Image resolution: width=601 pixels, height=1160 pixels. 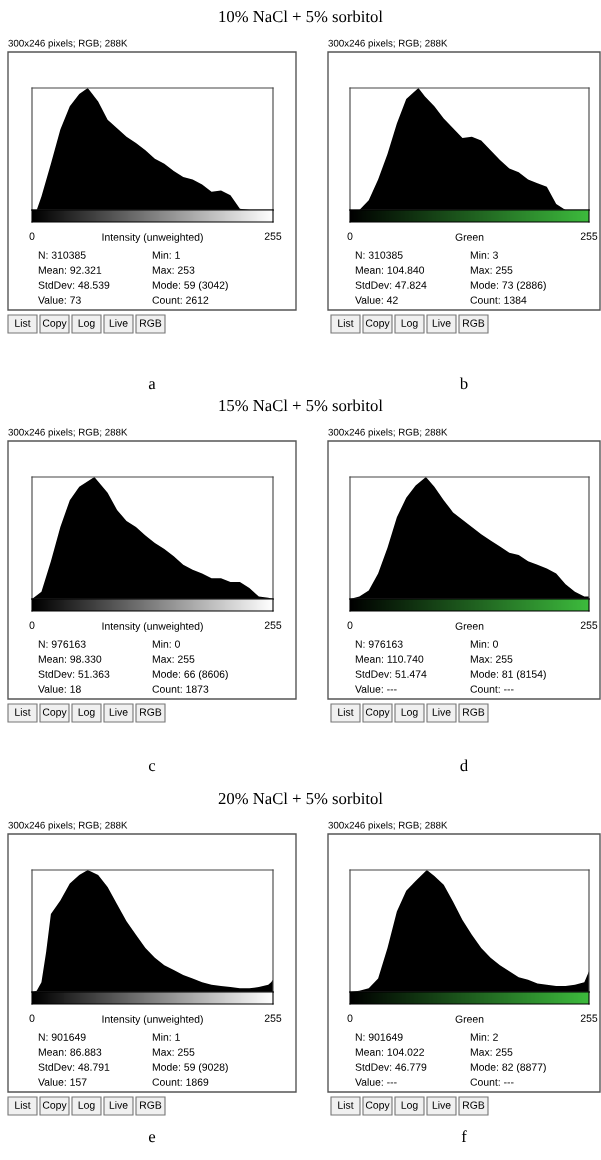 I want to click on text: Count: 1384, so click(x=498, y=300).